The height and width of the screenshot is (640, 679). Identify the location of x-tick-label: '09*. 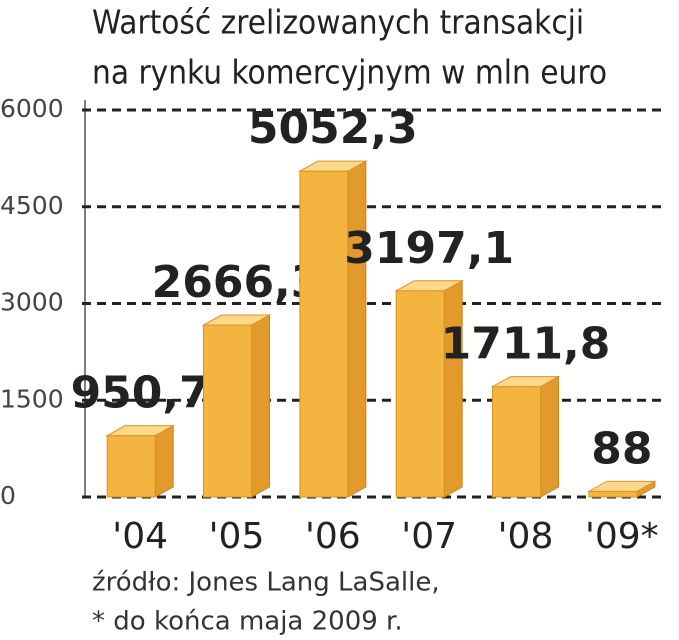
(622, 536).